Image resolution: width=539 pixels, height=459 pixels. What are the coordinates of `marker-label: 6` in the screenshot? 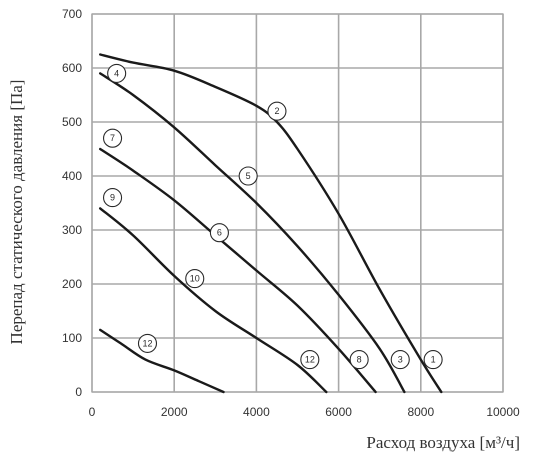 It's located at (219, 233).